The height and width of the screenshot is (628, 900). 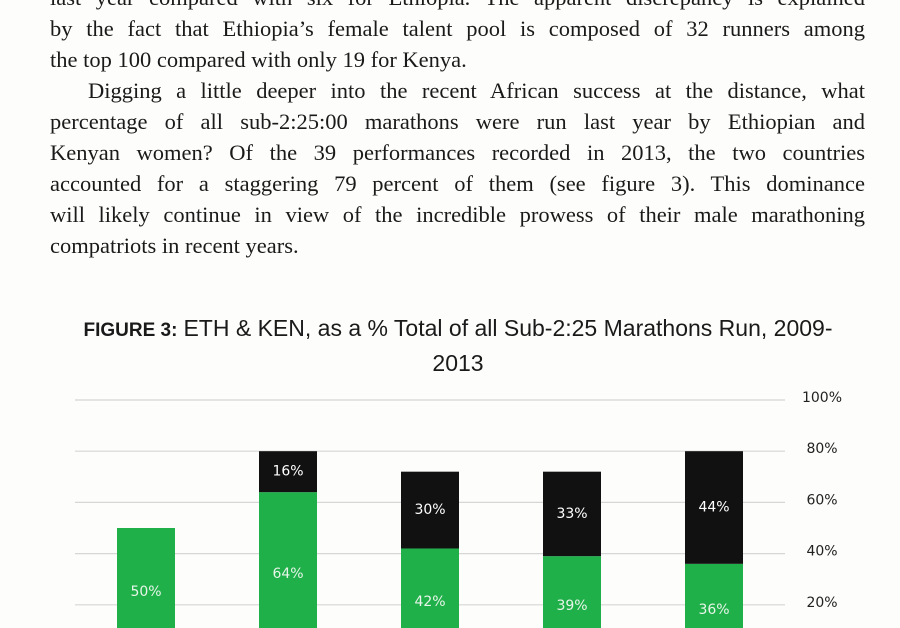 I want to click on value-label: 36%, so click(x=713, y=610).